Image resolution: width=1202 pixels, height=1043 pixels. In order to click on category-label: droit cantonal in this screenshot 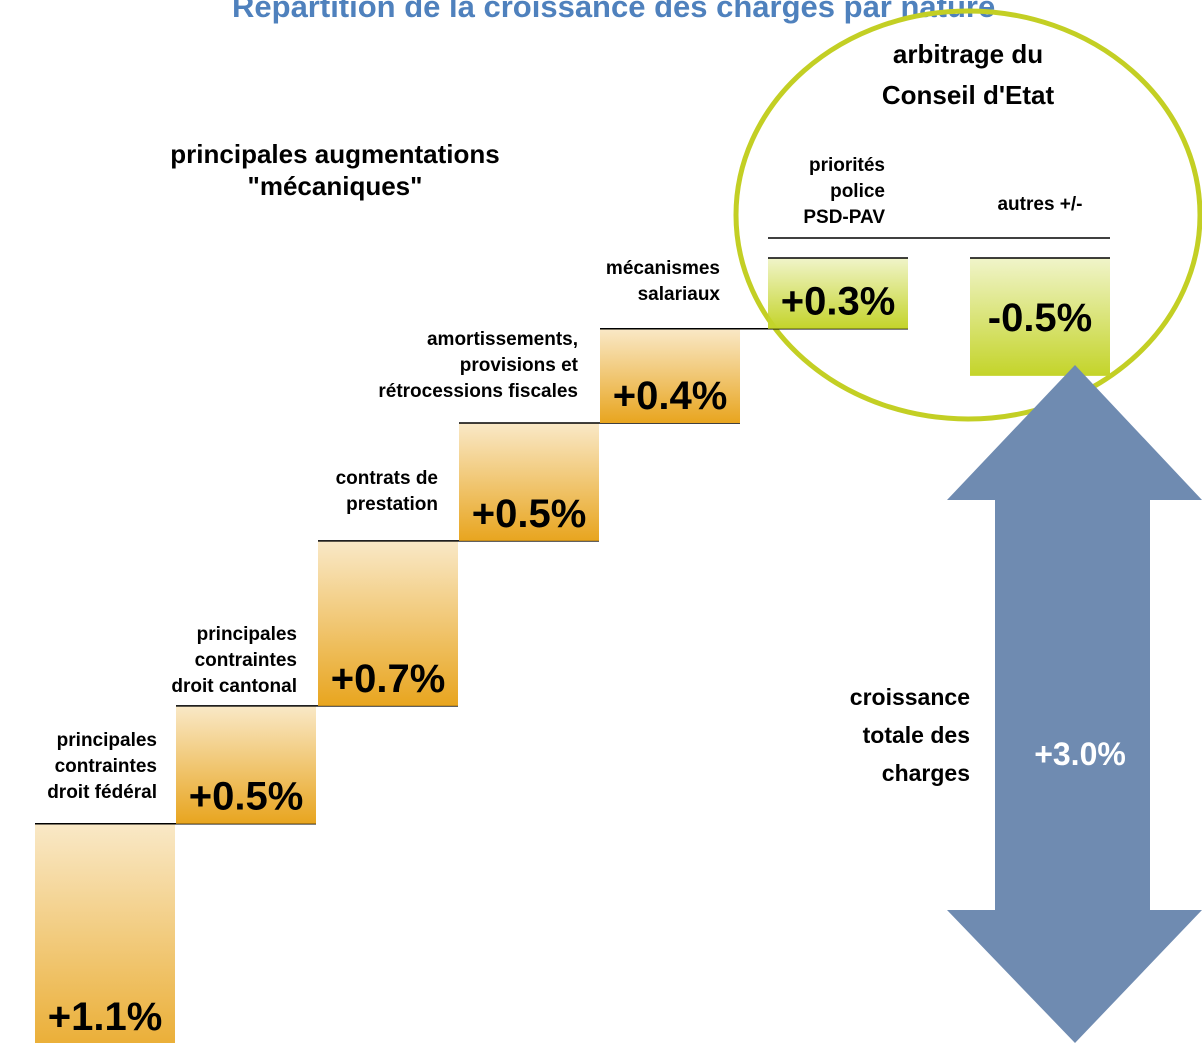, I will do `click(234, 686)`.